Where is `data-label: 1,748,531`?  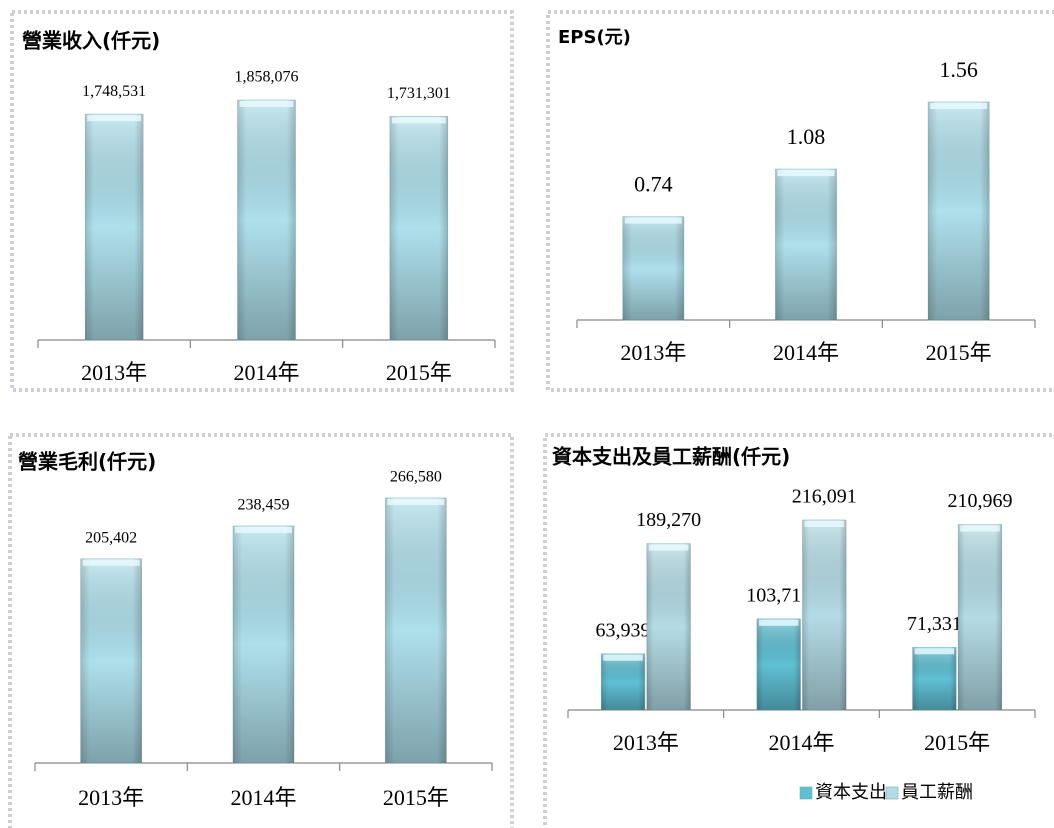 data-label: 1,748,531 is located at coordinates (114, 91).